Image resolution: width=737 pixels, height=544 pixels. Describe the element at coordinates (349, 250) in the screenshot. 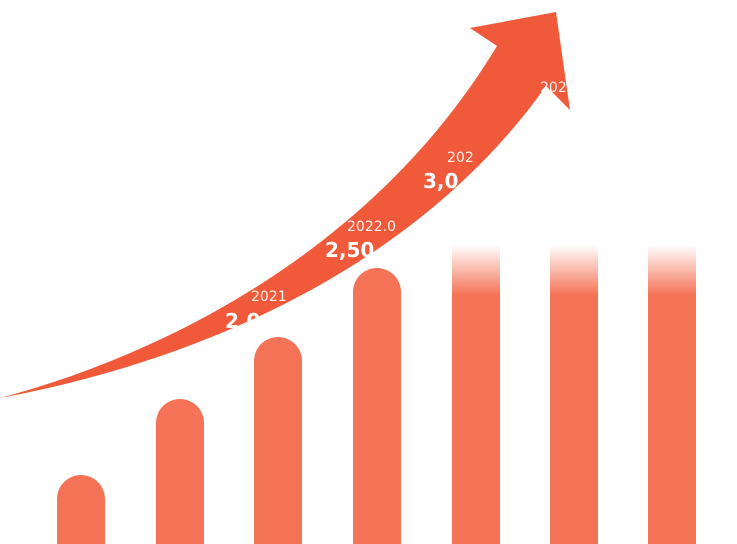

I see `amount-label: 2,50` at that location.